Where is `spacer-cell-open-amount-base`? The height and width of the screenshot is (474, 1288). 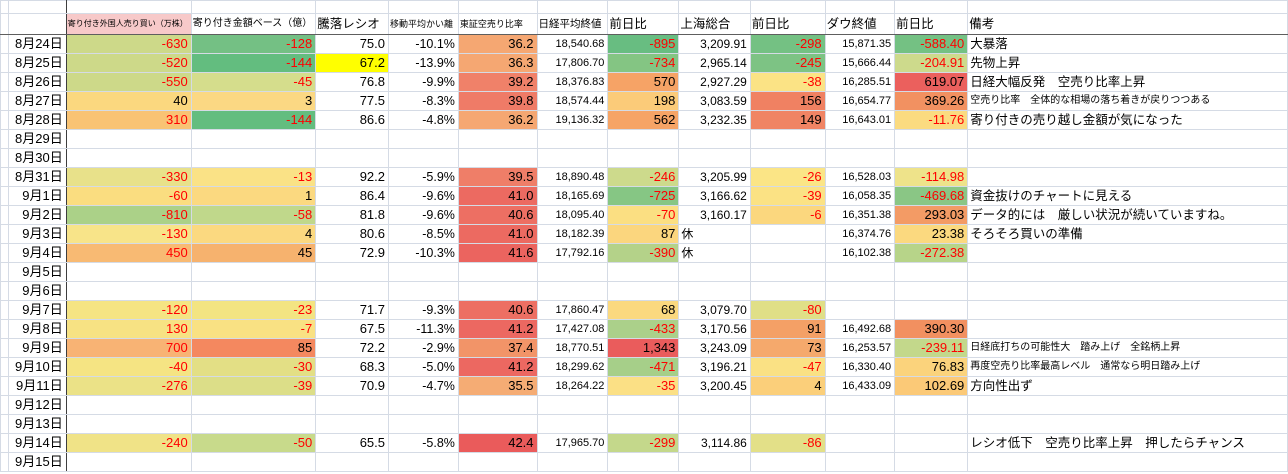
spacer-cell-open-amount-base is located at coordinates (253, 7).